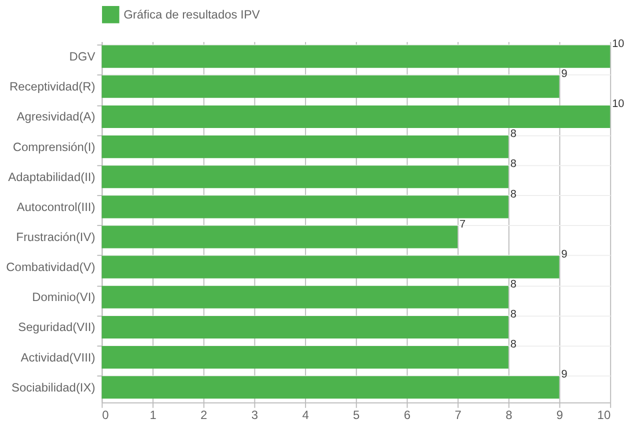  I want to click on x-tick-label: 5, so click(356, 415).